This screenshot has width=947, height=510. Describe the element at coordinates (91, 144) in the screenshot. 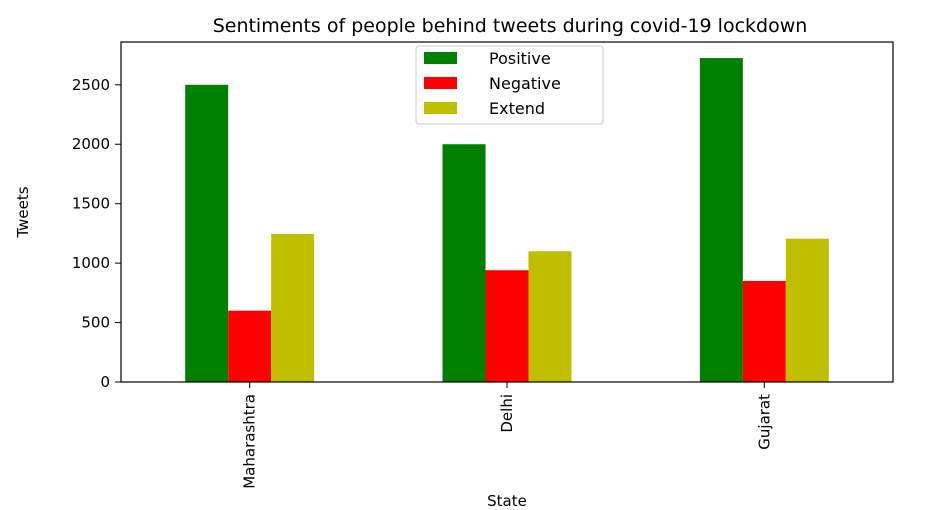

I see `y-tick-label: 2000` at that location.